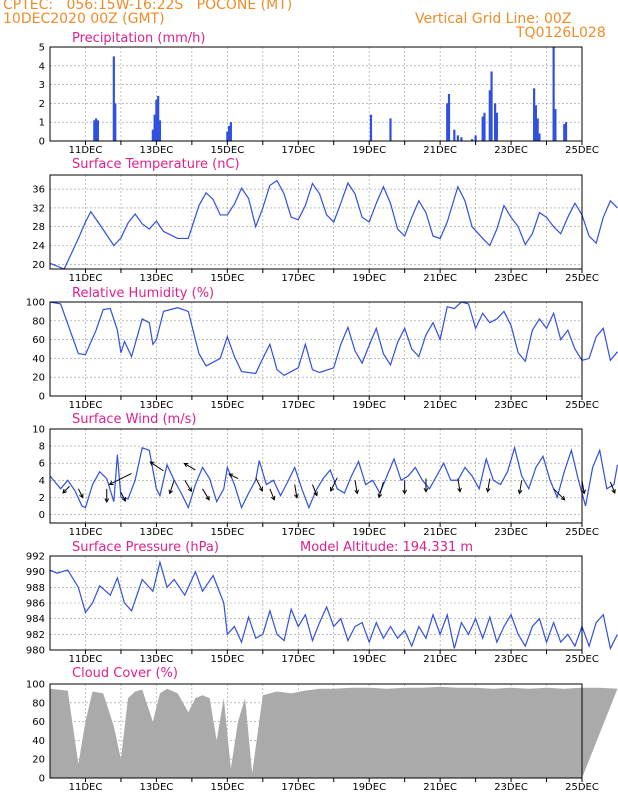  What do you see at coordinates (86, 532) in the screenshot?
I see `wind-date-label: 11DEC` at bounding box center [86, 532].